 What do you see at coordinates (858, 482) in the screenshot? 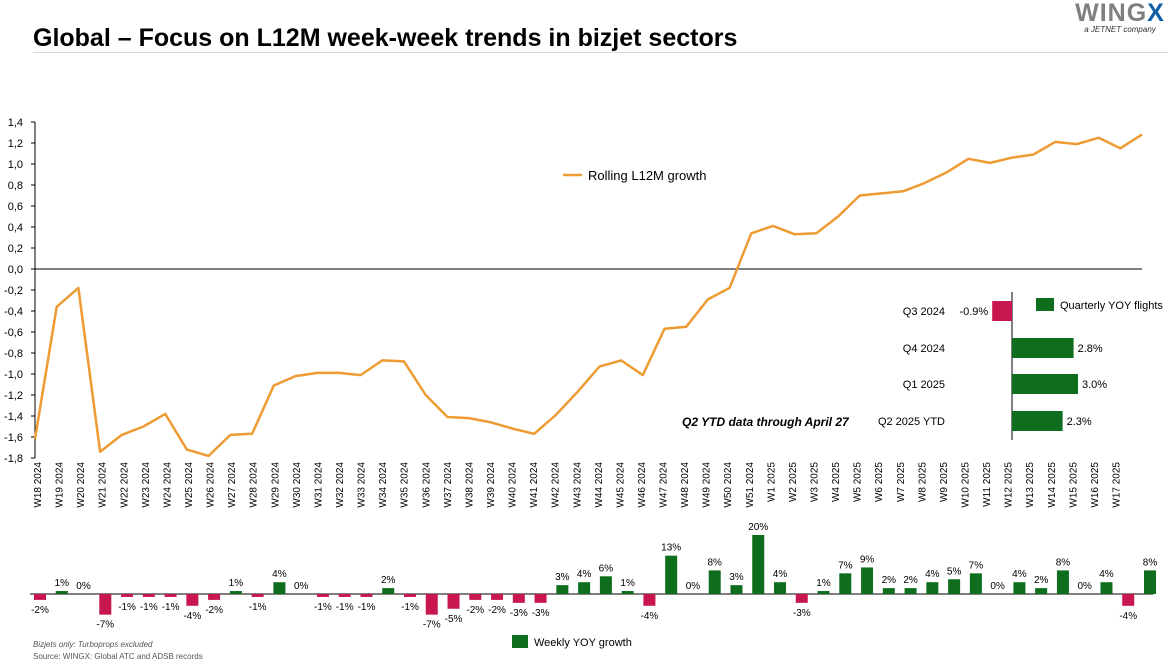
I see `x-tick-label: W5 2025` at bounding box center [858, 482].